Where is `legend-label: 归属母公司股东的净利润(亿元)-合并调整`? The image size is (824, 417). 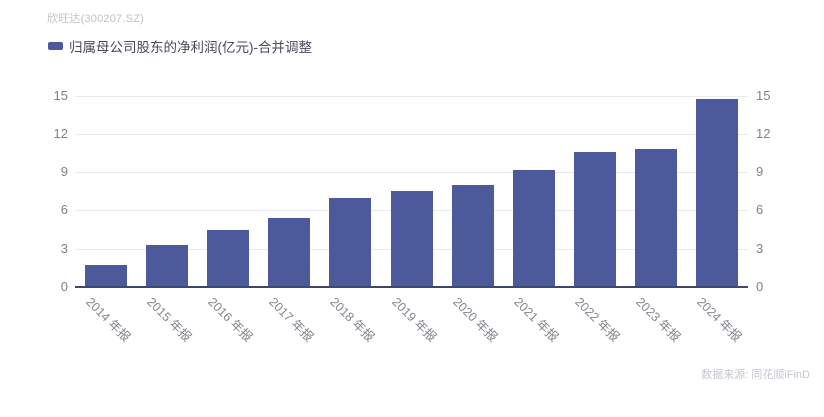
legend-label: 归属母公司股东的净利润(亿元)-合并调整 is located at coordinates (190, 47).